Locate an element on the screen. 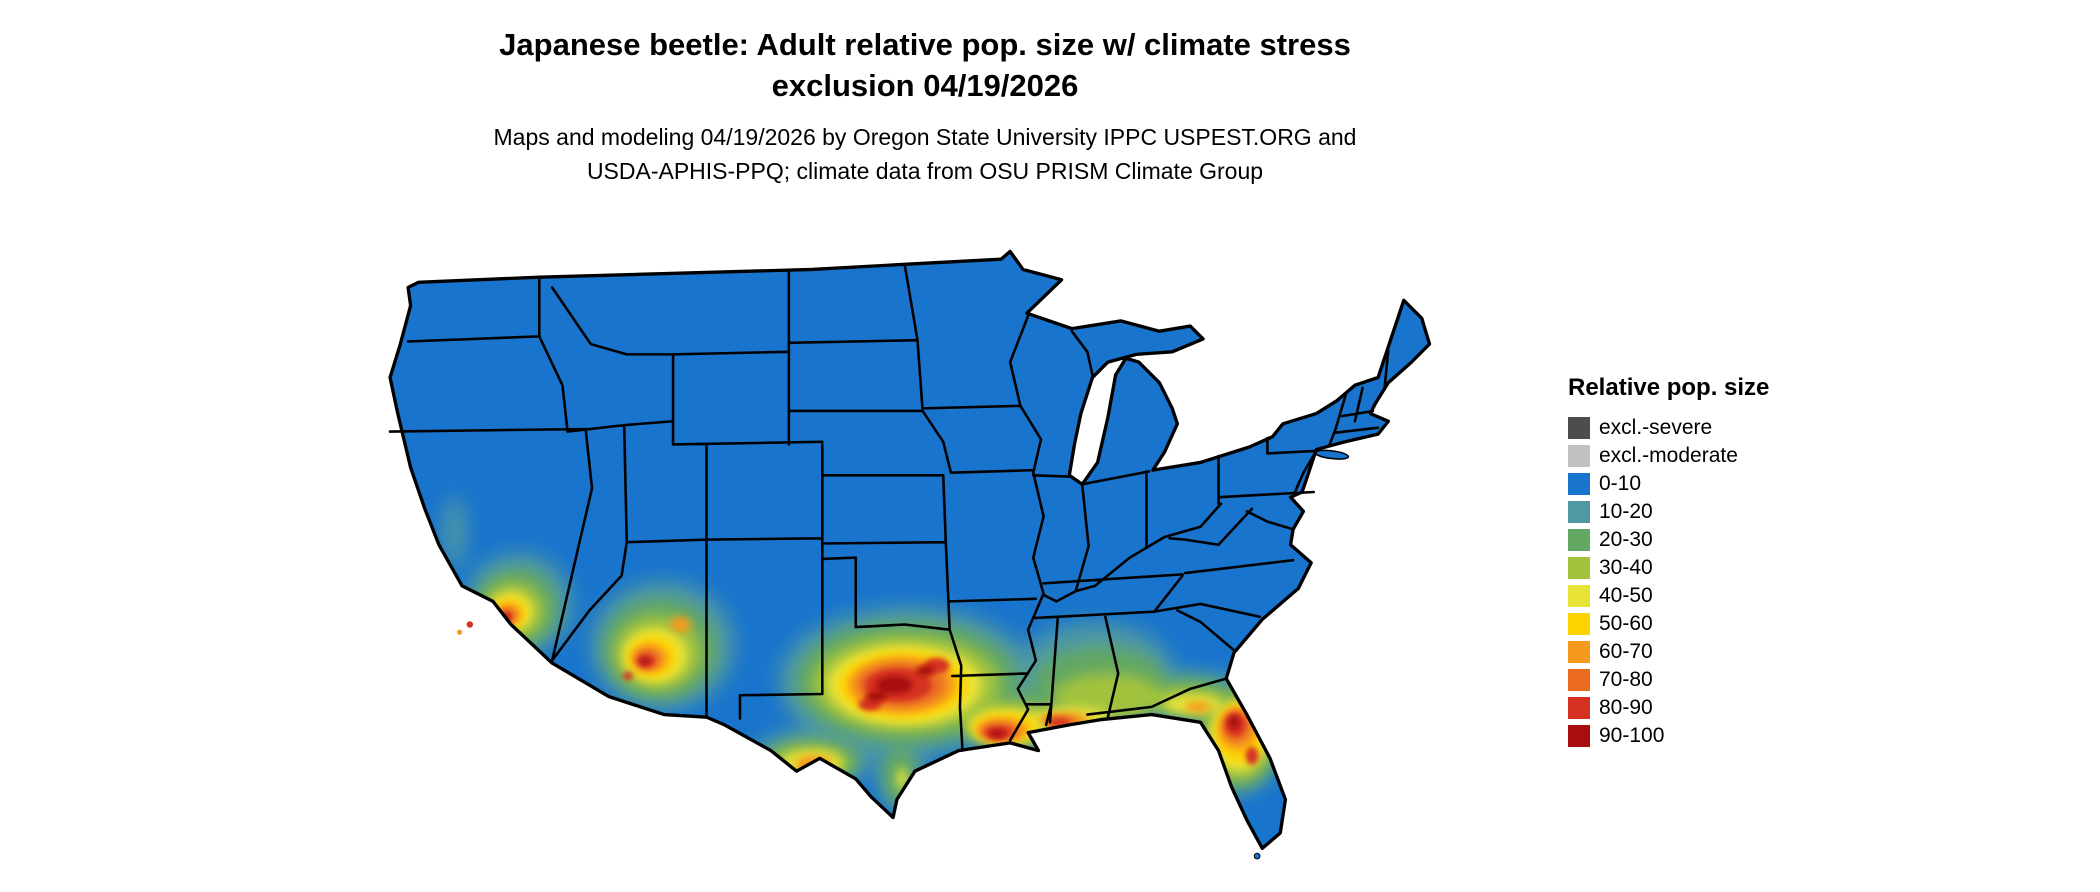 This screenshot has height=892, width=2100. legend-item: 90-100 is located at coordinates (1728, 736).